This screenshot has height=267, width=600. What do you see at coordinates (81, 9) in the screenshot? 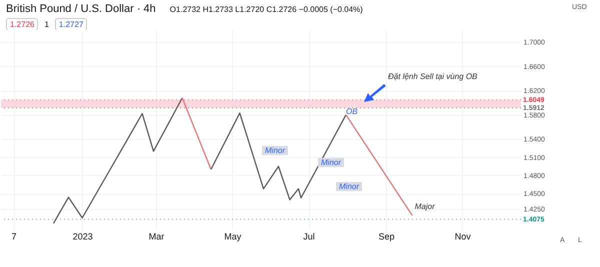
I see `chart-title: British Pound / U.S. Dollar · 4h` at bounding box center [81, 9].